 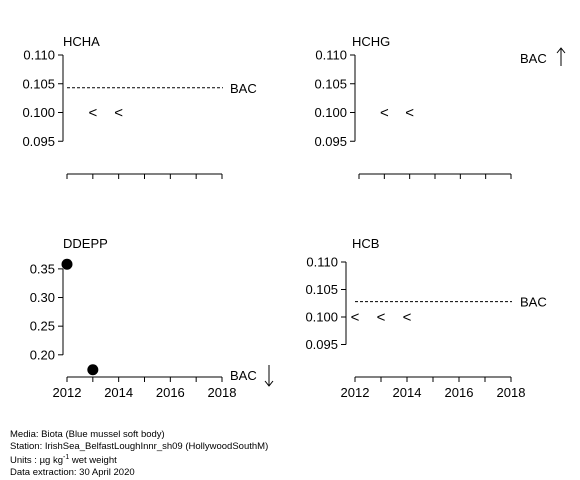 What do you see at coordinates (85, 243) in the screenshot?
I see `panel-title: DDEPP` at bounding box center [85, 243].